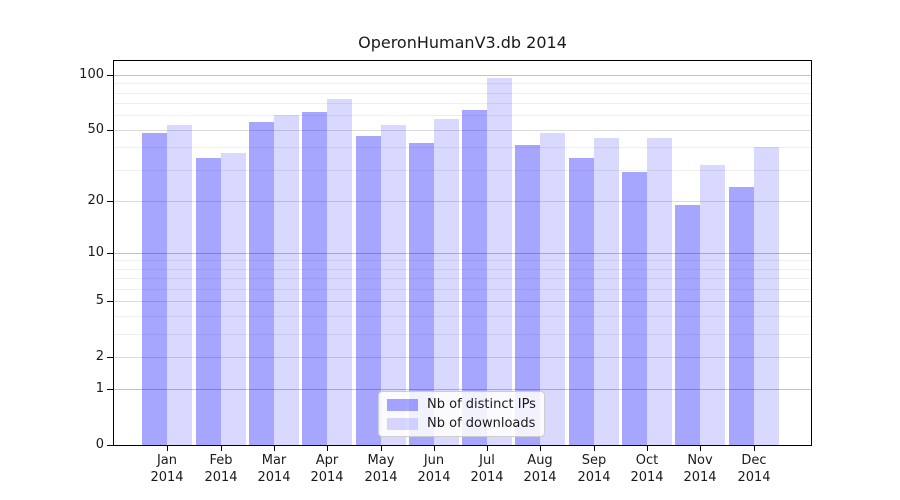 This screenshot has width=900, height=500. What do you see at coordinates (754, 448) in the screenshot?
I see `x-tick-dec` at bounding box center [754, 448].